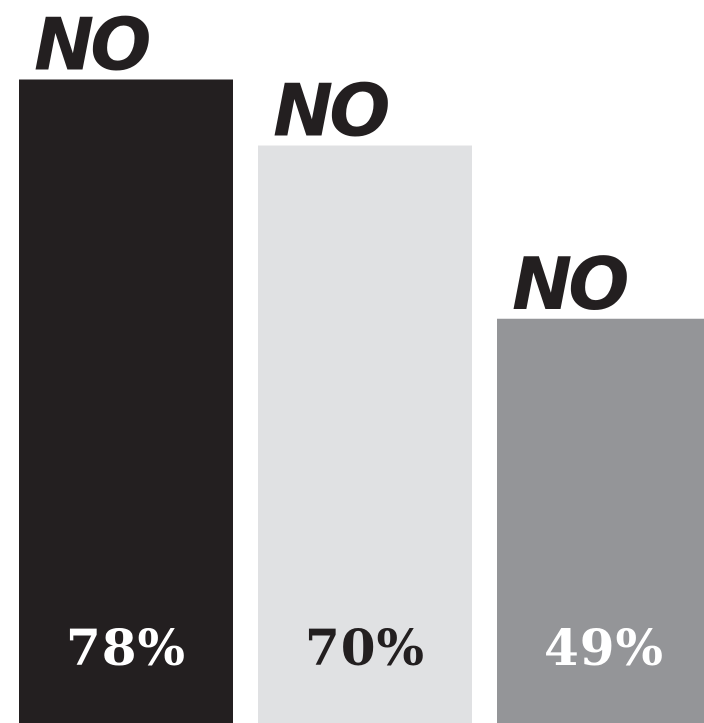  I want to click on category-label-2: NO, so click(330, 111).